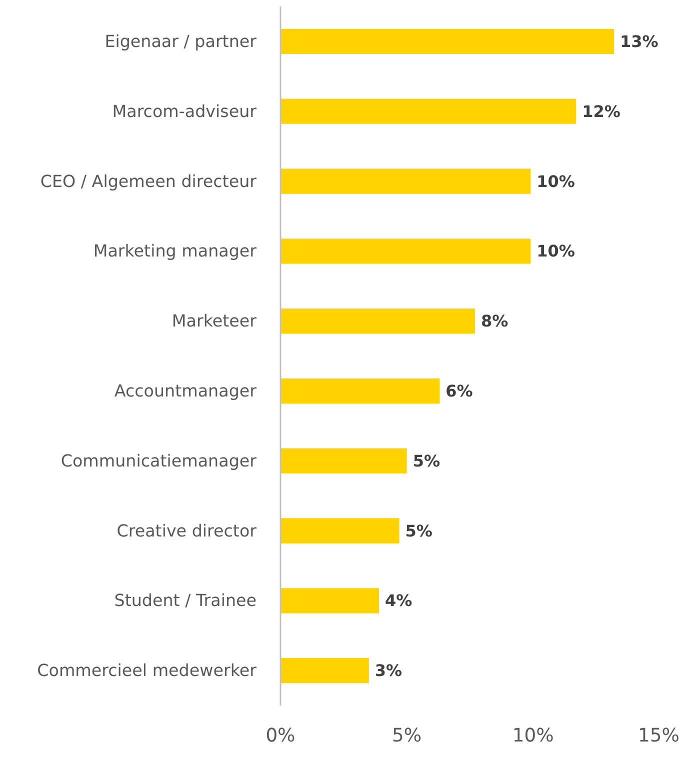  I want to click on data-label: 8%, so click(494, 321).